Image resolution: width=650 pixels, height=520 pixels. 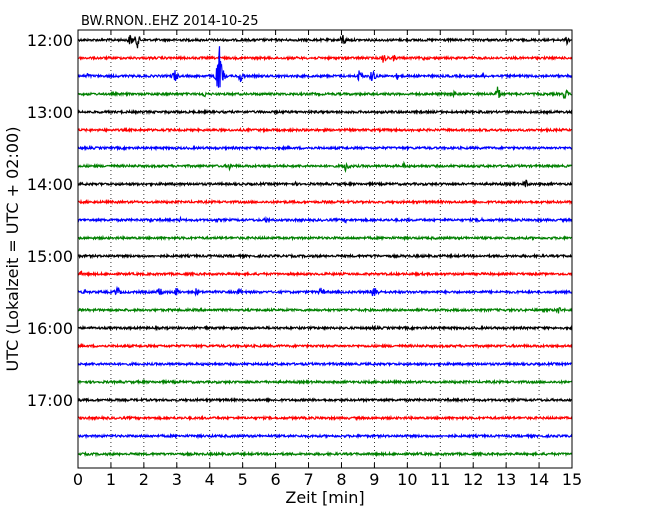 I want to click on y-tick-label: 13:00, so click(x=50, y=112).